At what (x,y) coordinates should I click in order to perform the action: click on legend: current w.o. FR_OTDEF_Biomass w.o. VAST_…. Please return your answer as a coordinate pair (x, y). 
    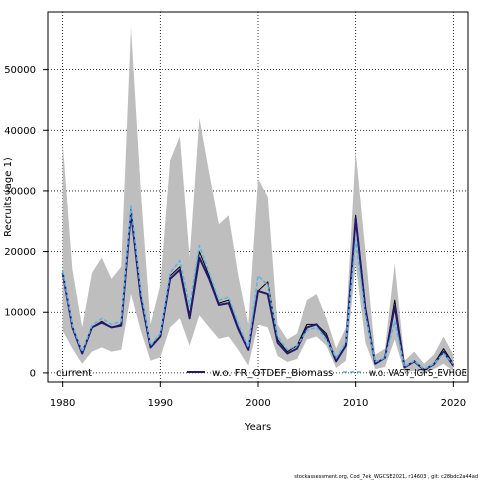
    Looking at the image, I should click on (261, 373).